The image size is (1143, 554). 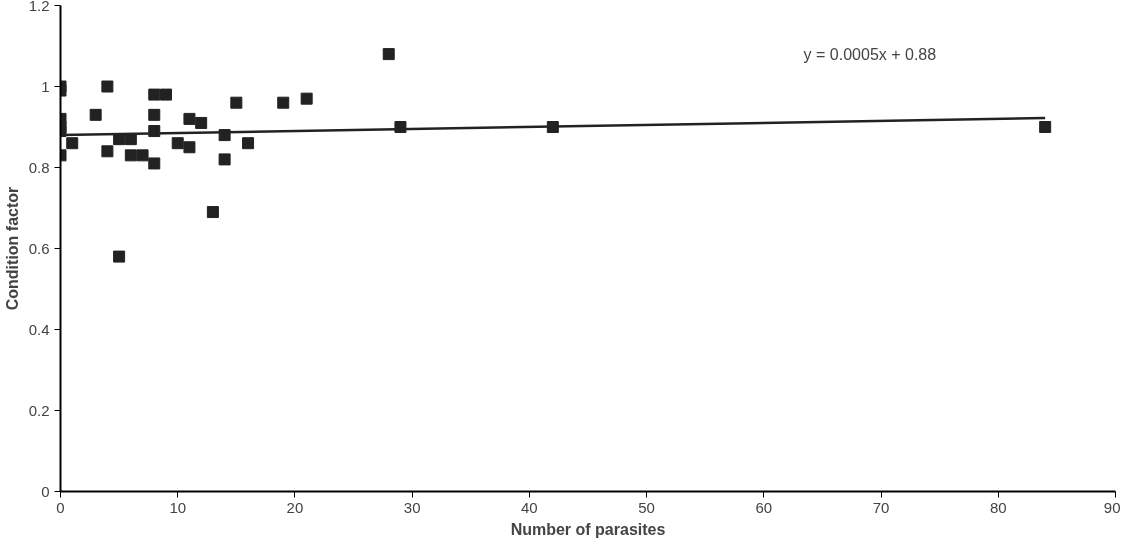 I want to click on x-tick-label: 40, so click(x=529, y=507).